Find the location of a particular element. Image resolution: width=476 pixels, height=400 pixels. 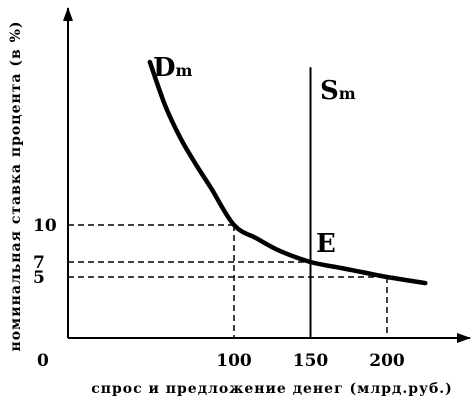

y-tick-label: 7 is located at coordinates (39, 263).